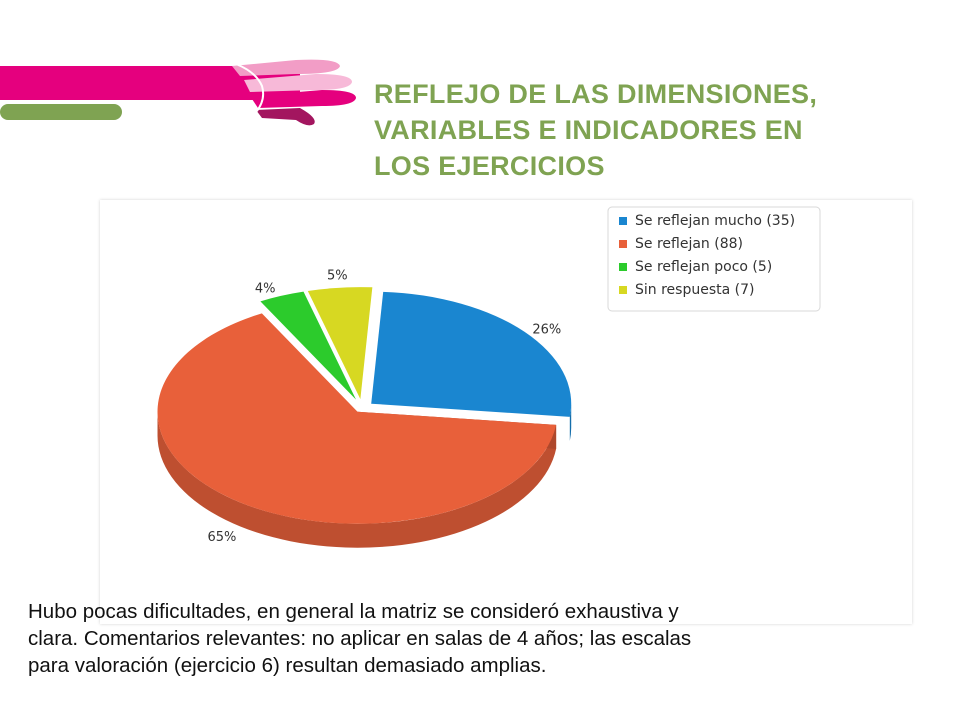 This screenshot has height=720, width=960. I want to click on title-line: REFLEJO DE LAS DIMENSIONES,, so click(596, 94).